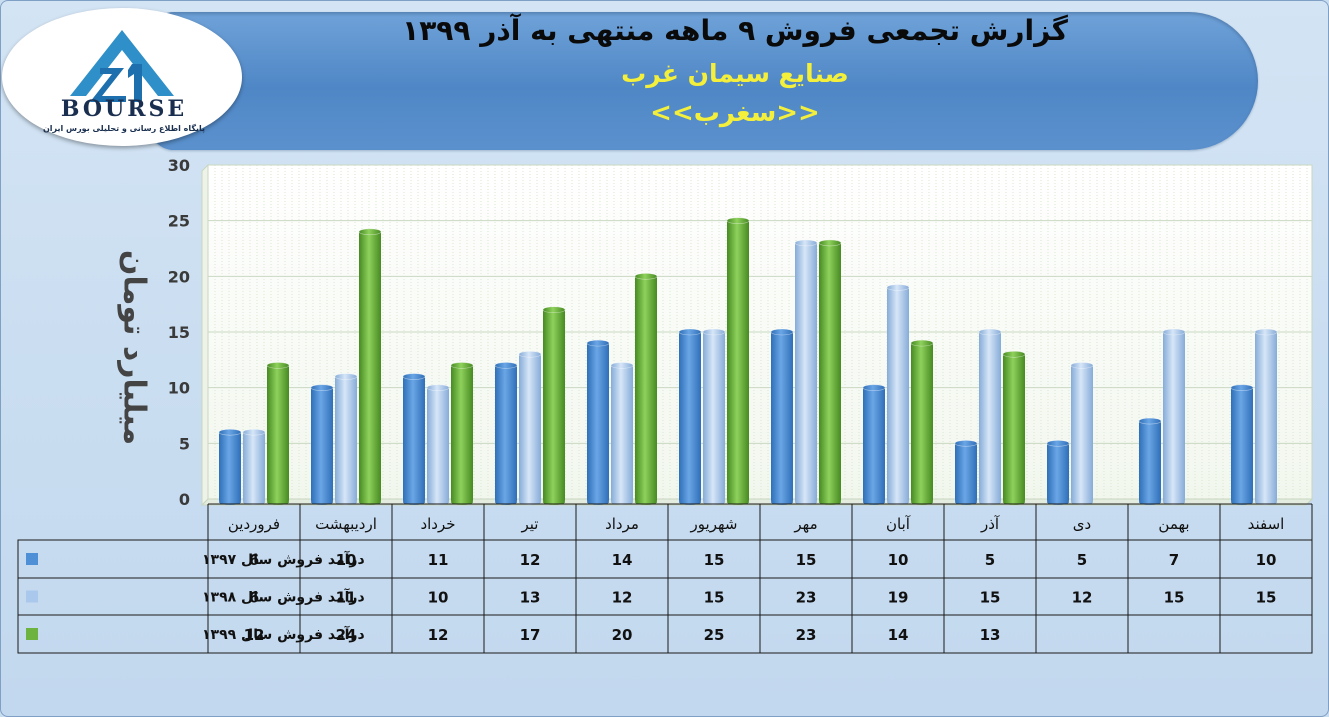  I want to click on category-label: مرداد, so click(622, 524).